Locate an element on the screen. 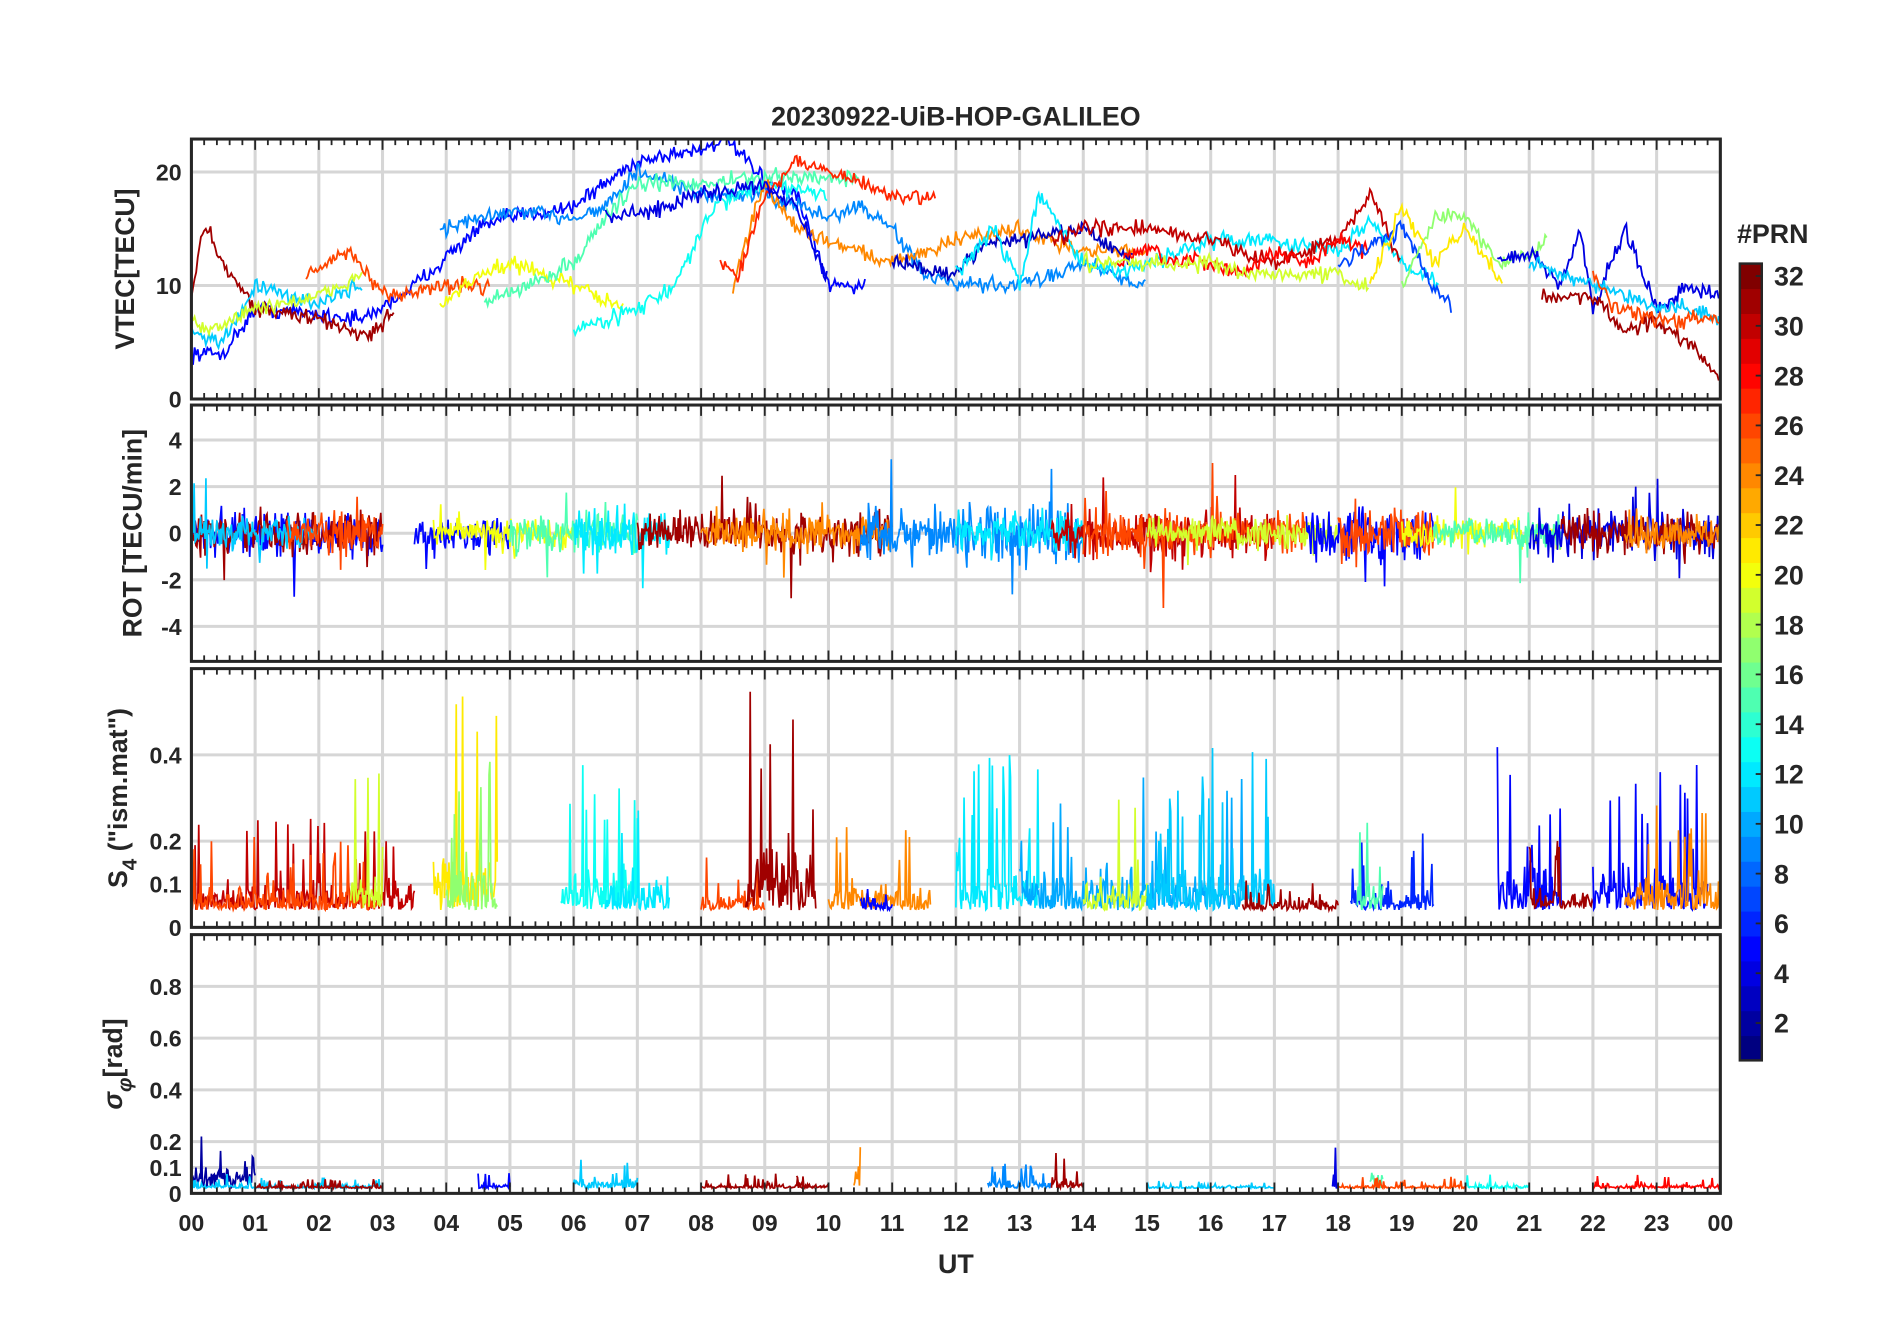 This screenshot has height=1330, width=1902. colorbar-tick-label: 14 is located at coordinates (1789, 725).